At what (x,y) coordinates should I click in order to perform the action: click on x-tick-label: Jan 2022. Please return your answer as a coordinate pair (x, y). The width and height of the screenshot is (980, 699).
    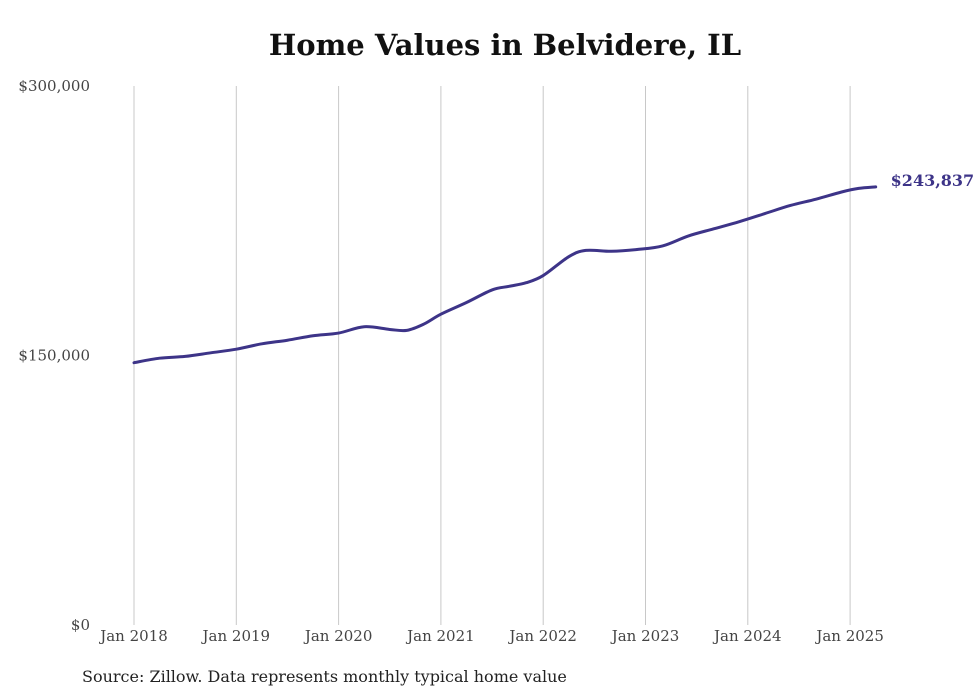
    Looking at the image, I should click on (542, 636).